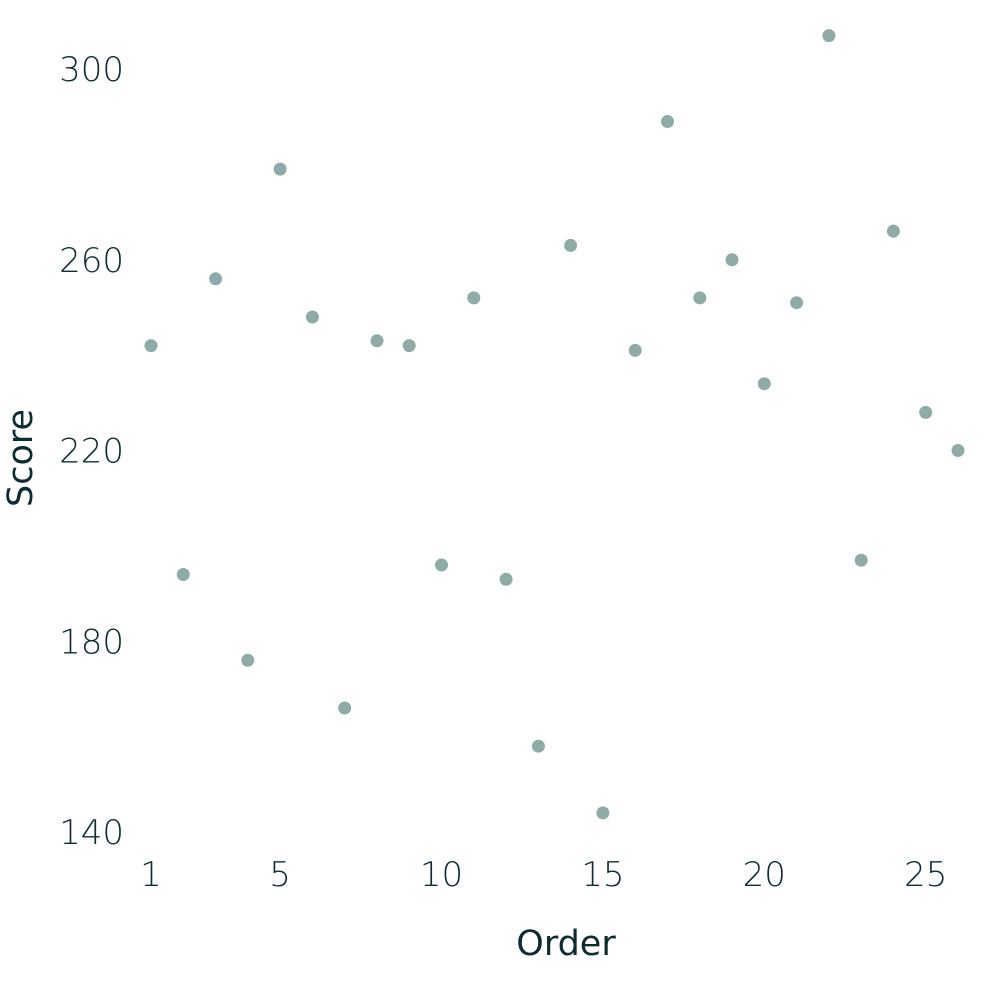 The height and width of the screenshot is (1000, 1000). Describe the element at coordinates (925, 875) in the screenshot. I see `x-tick-label: 25` at that location.